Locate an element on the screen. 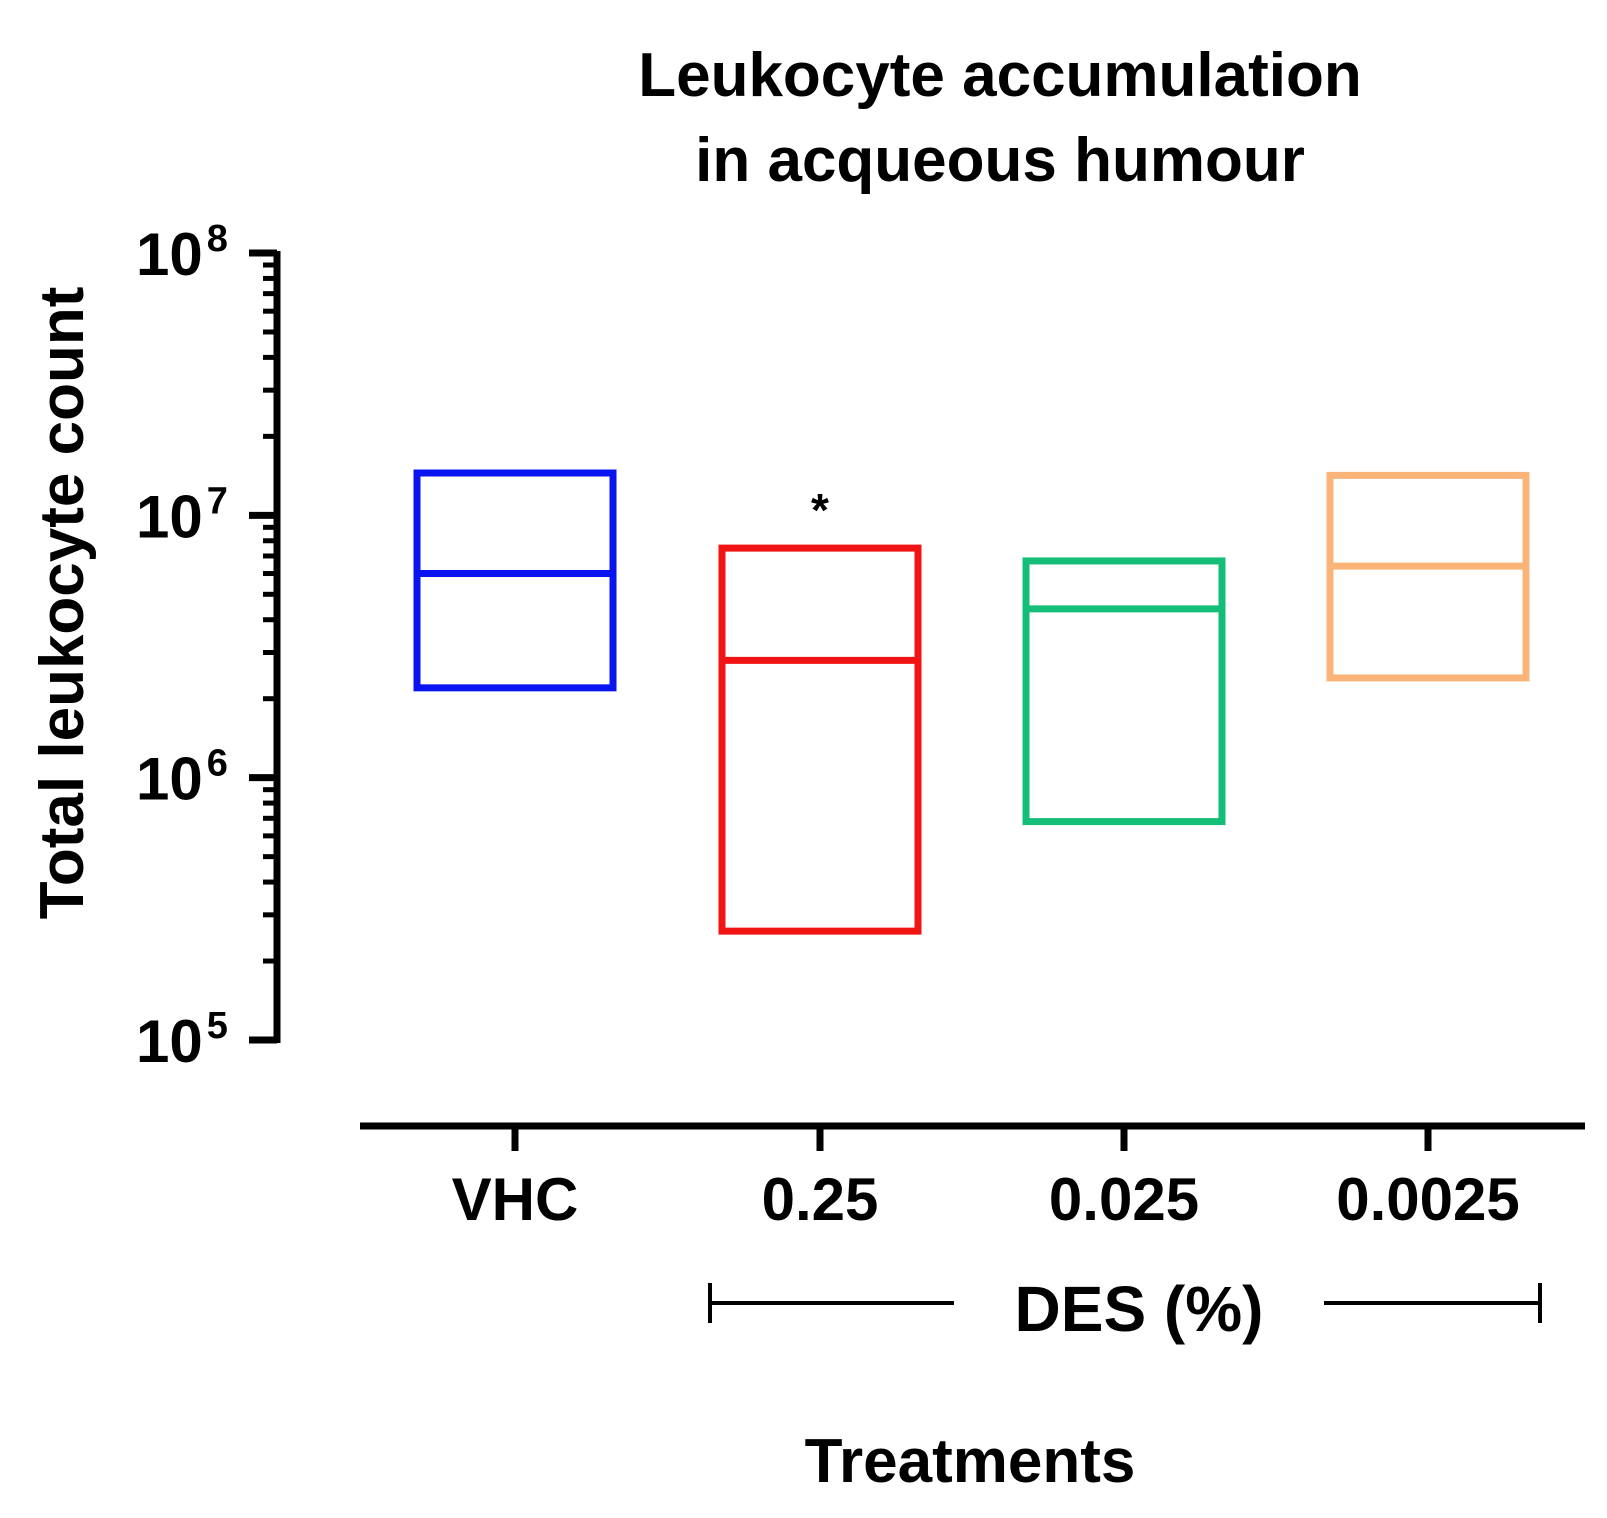  significance-marker: * is located at coordinates (820, 510).